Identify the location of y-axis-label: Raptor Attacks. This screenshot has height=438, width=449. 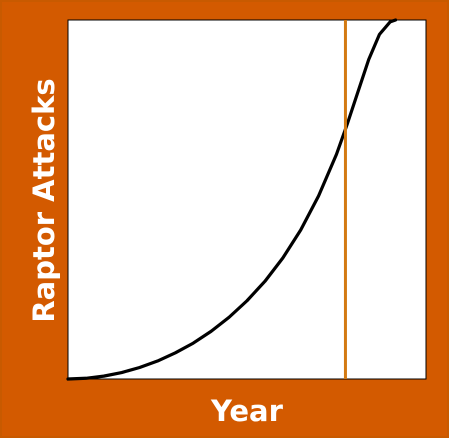
(44, 200).